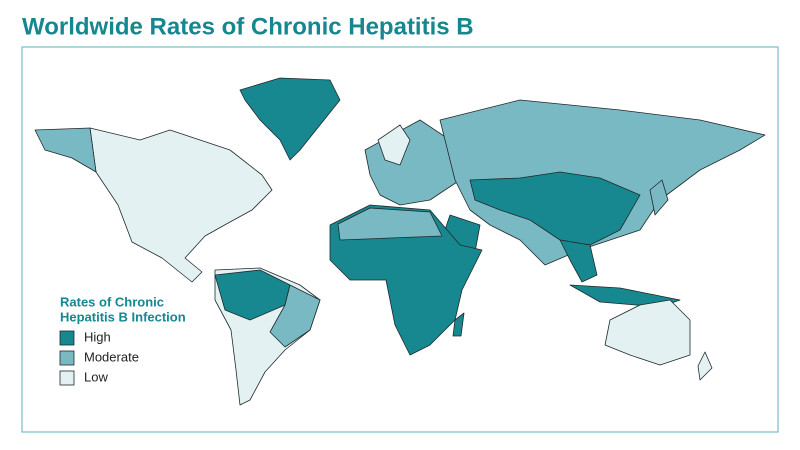 The image size is (800, 450). Describe the element at coordinates (96, 376) in the screenshot. I see `legend-label: Low` at that location.